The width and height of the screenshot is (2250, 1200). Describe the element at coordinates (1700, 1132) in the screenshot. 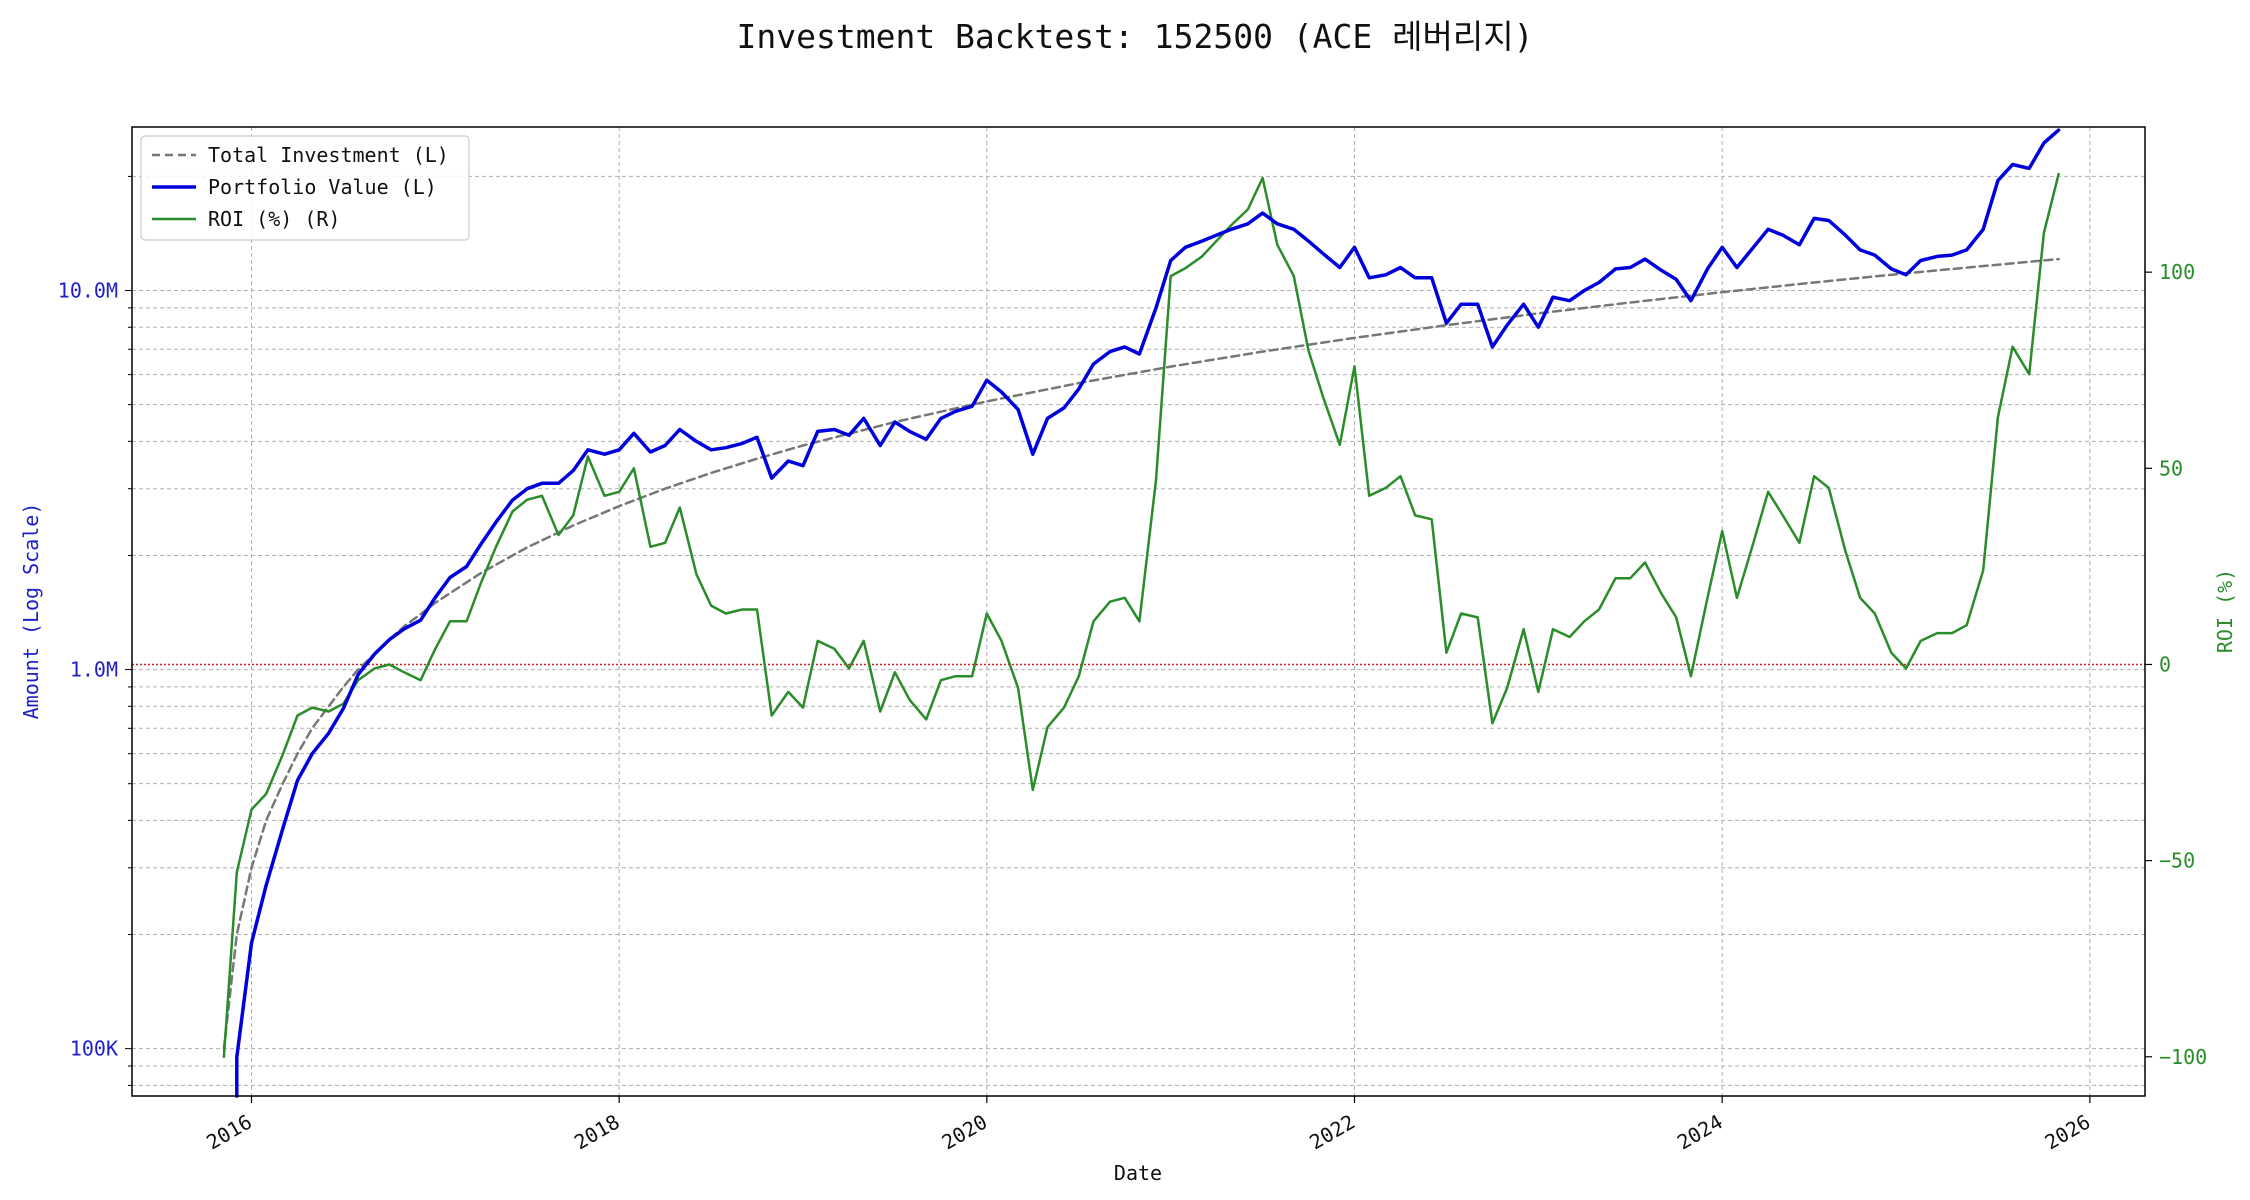

I see `x-tick-label: 2024` at that location.